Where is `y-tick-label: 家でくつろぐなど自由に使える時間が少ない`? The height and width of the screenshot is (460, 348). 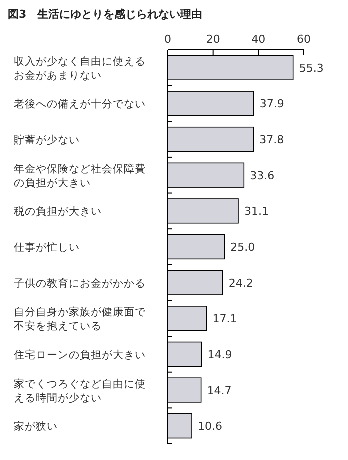 y-tick-label: 家でくつろぐなど自由に使える時間が少ない is located at coordinates (80, 390).